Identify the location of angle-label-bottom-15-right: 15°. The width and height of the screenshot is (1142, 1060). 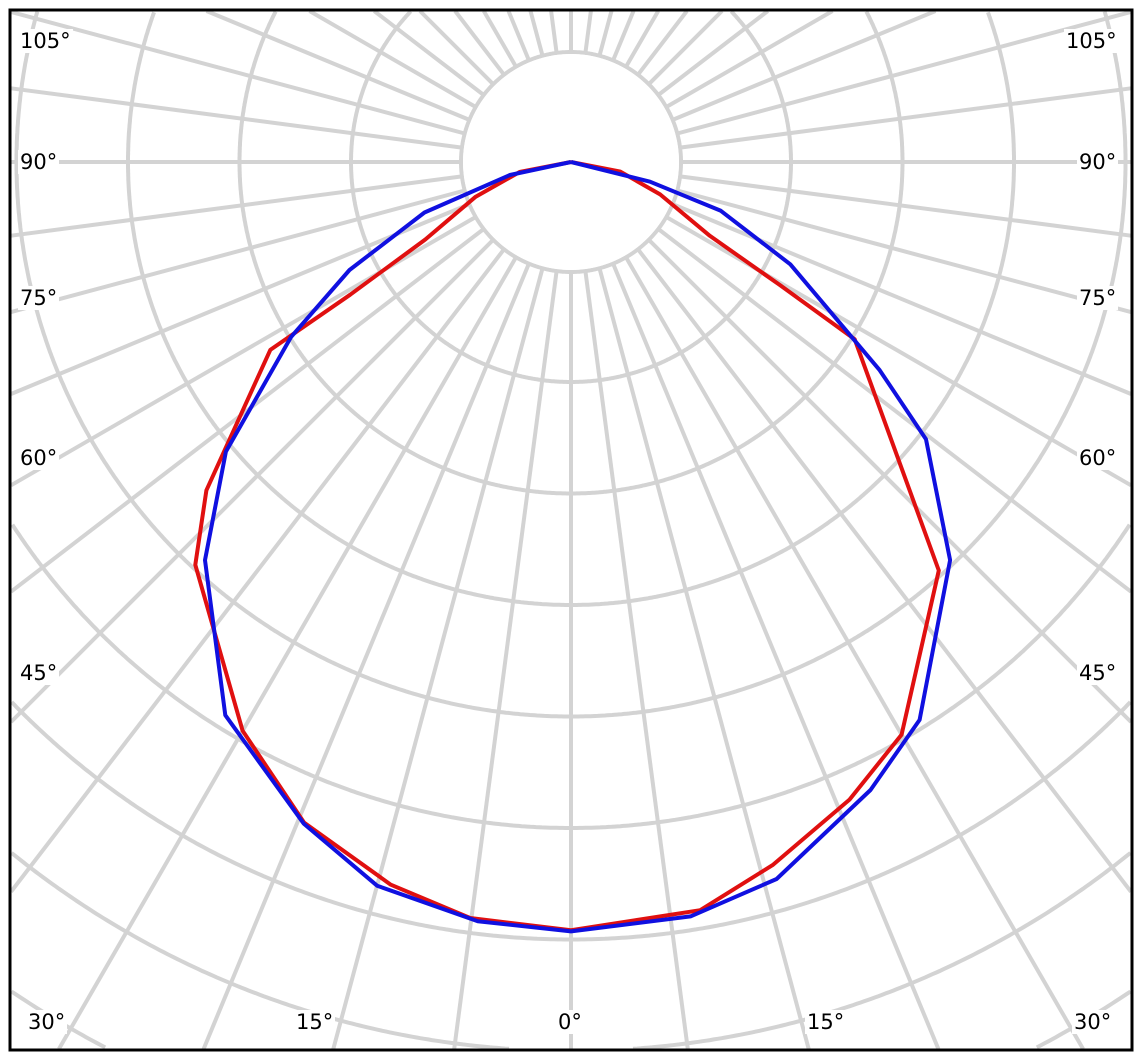
(826, 1022).